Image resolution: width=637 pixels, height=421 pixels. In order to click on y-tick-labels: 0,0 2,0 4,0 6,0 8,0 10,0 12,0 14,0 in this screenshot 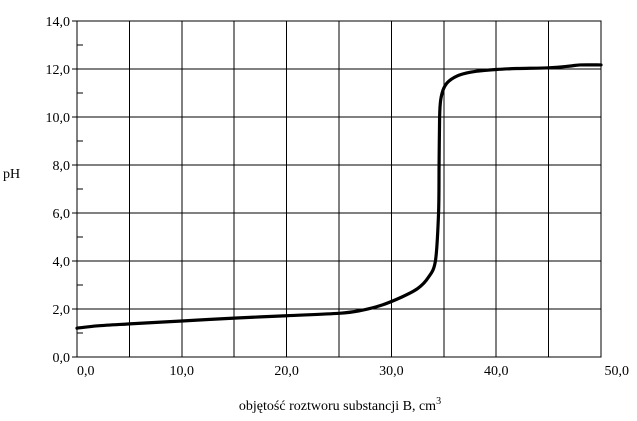, I will do `click(58, 190)`.